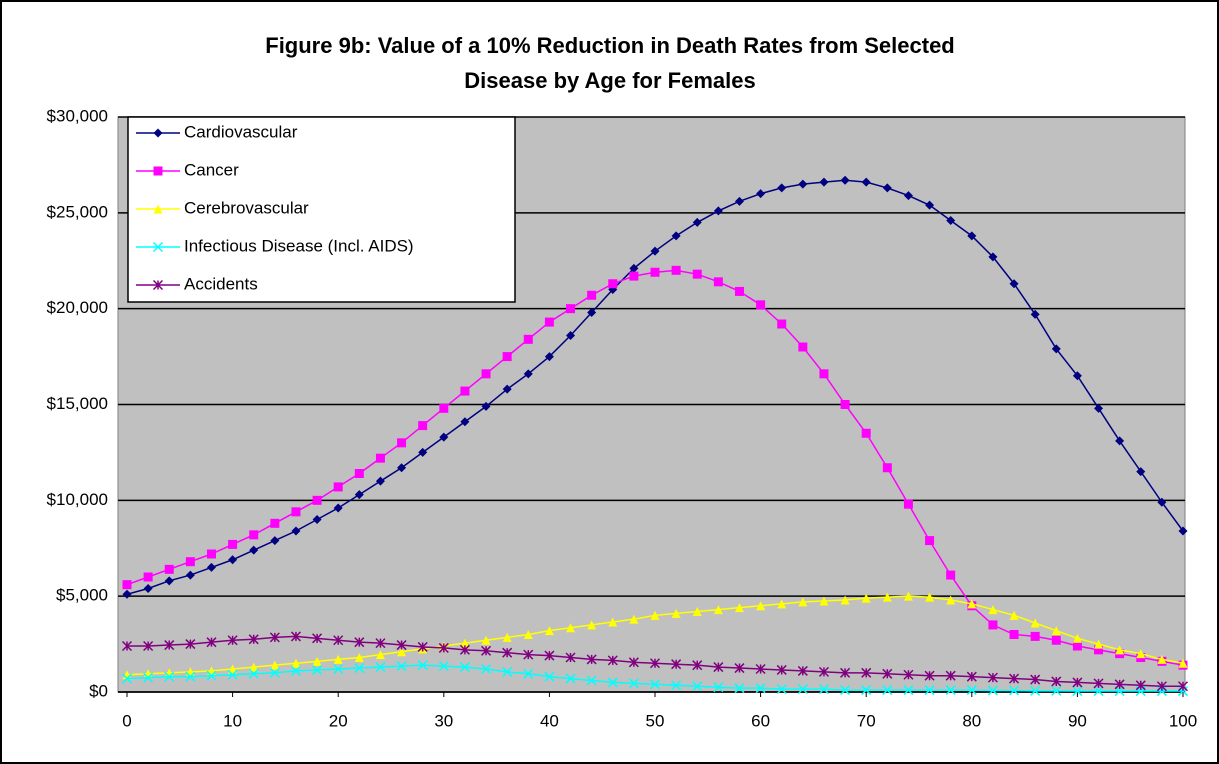 This screenshot has height=764, width=1219. Describe the element at coordinates (609, 80) in the screenshot. I see `chart-subtitle: Disease by Age for Females` at that location.